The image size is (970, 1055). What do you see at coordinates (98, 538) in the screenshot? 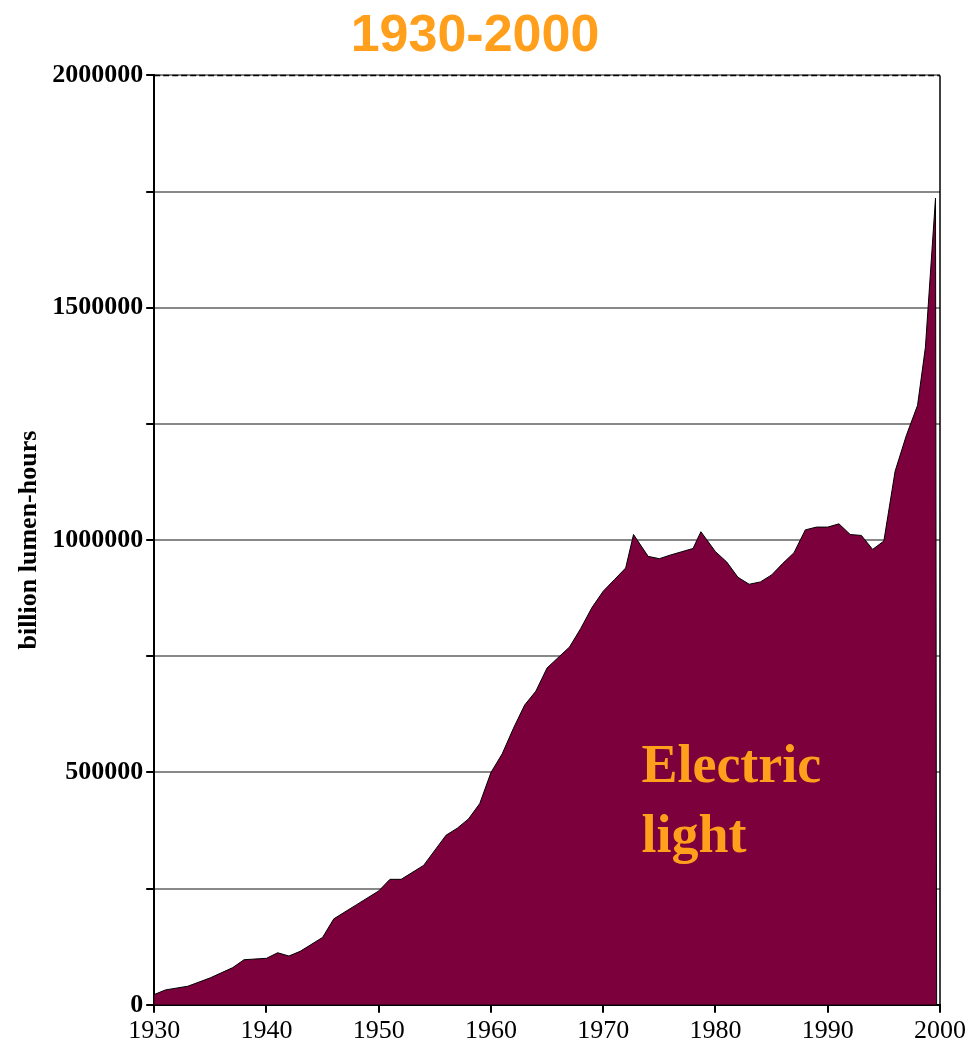
I see `y-tick-label: 1000000` at bounding box center [98, 538].